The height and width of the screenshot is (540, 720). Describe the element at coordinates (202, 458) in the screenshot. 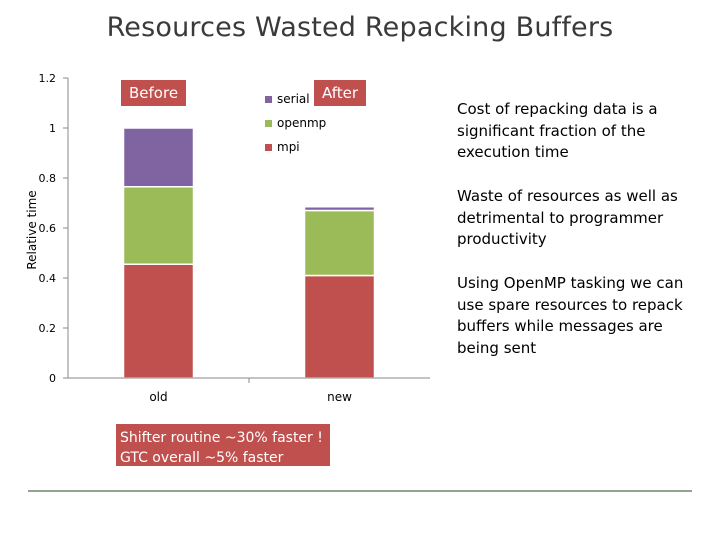

I see `speedup-message-line-2: GTC overall ~5% faster` at that location.